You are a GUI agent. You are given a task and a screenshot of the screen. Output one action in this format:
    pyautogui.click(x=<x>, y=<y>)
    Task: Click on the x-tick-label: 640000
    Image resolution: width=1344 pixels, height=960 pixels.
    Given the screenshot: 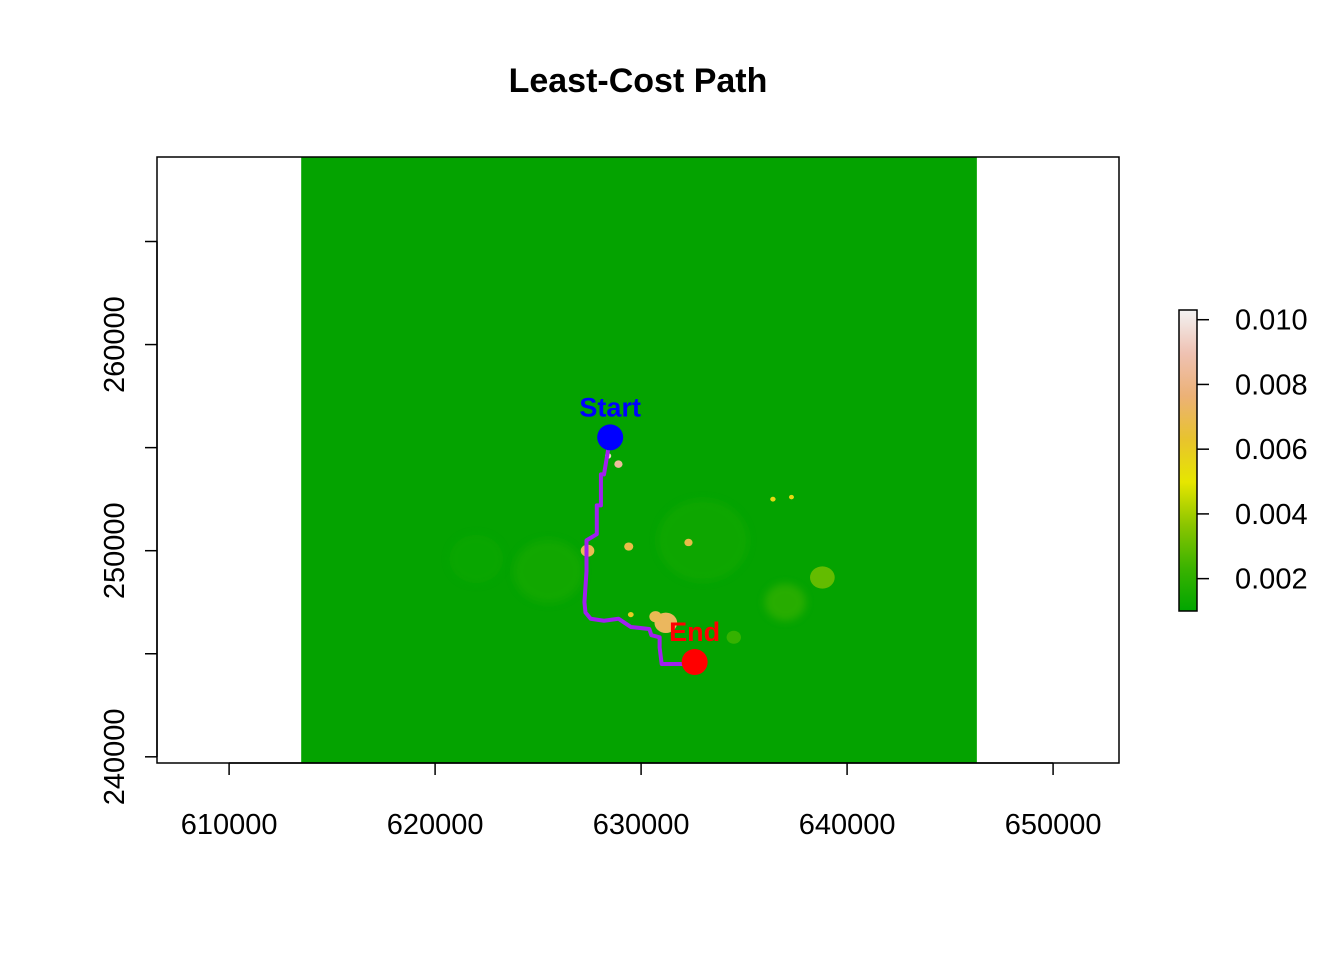 What is the action you would take?
    pyautogui.click(x=847, y=825)
    